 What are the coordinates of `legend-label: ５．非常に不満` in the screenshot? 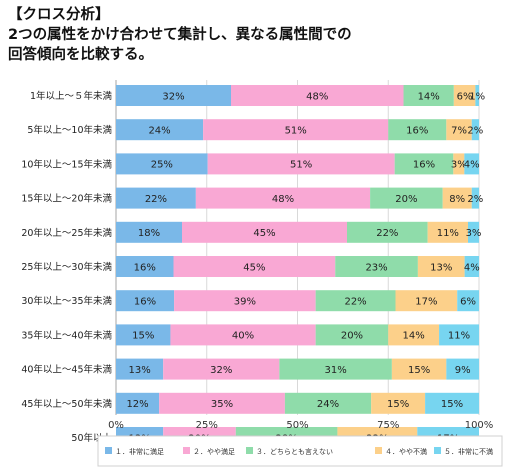 It's located at (468, 451).